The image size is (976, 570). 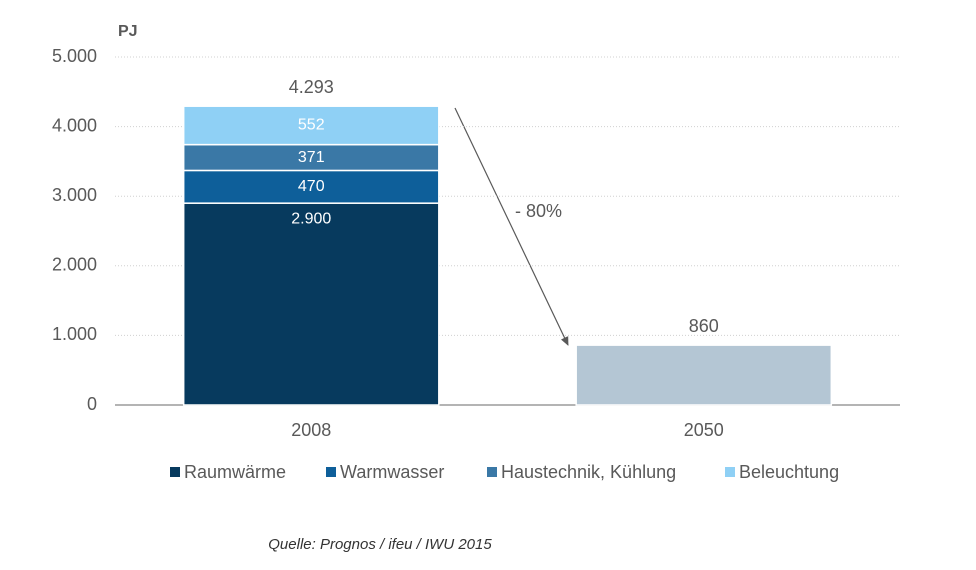 I want to click on annotation: - 80%, so click(x=538, y=211).